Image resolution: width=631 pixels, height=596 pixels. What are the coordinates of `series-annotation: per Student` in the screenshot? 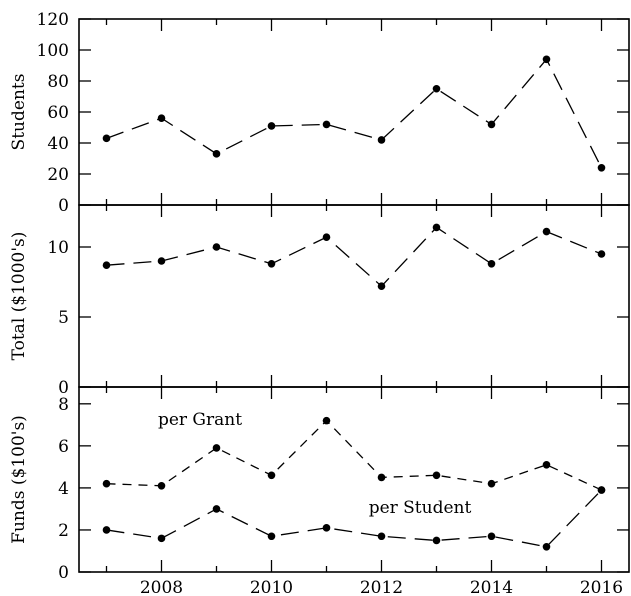 It's located at (420, 508).